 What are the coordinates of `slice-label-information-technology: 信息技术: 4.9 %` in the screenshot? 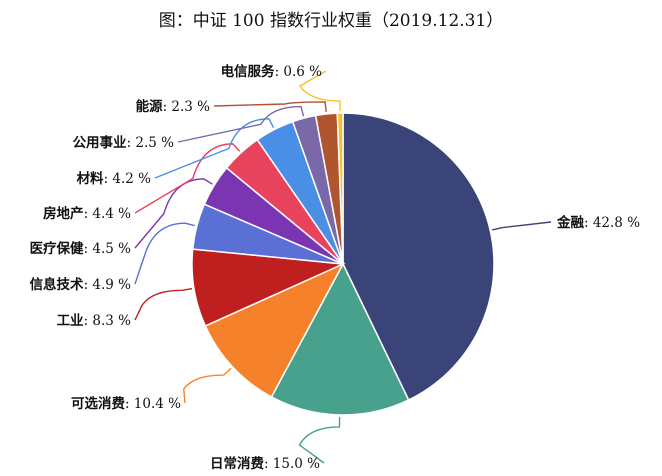 It's located at (81, 284).